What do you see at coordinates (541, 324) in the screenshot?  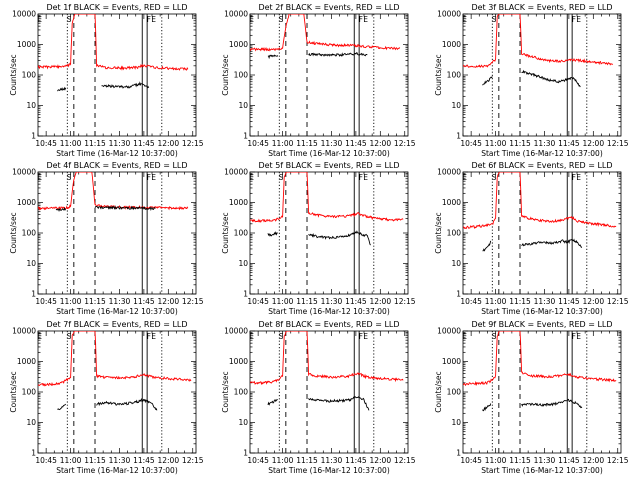 I see `panel-title: Det 9f BLACK = Events, RED = LLD` at bounding box center [541, 324].